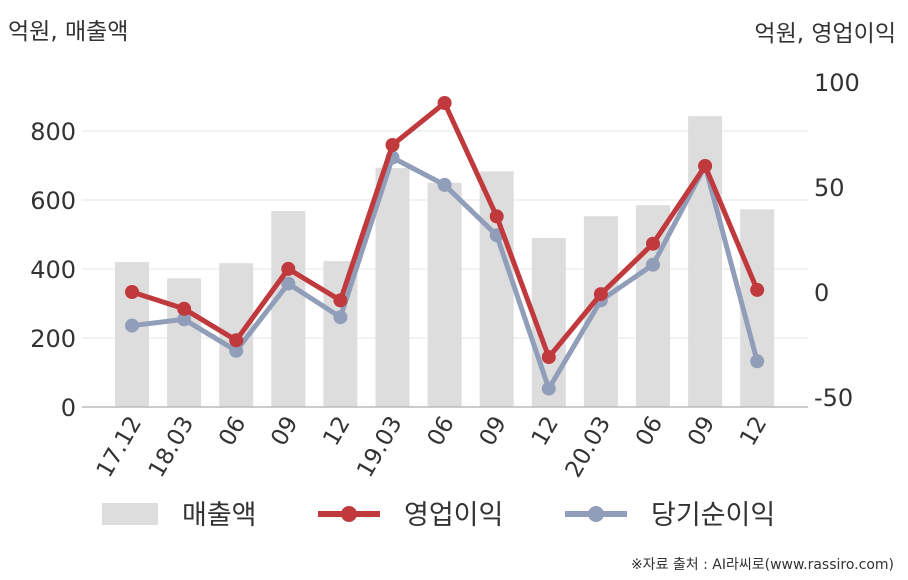 Image resolution: width=908 pixels, height=580 pixels. I want to click on left-tick-label: 0, so click(68, 408).